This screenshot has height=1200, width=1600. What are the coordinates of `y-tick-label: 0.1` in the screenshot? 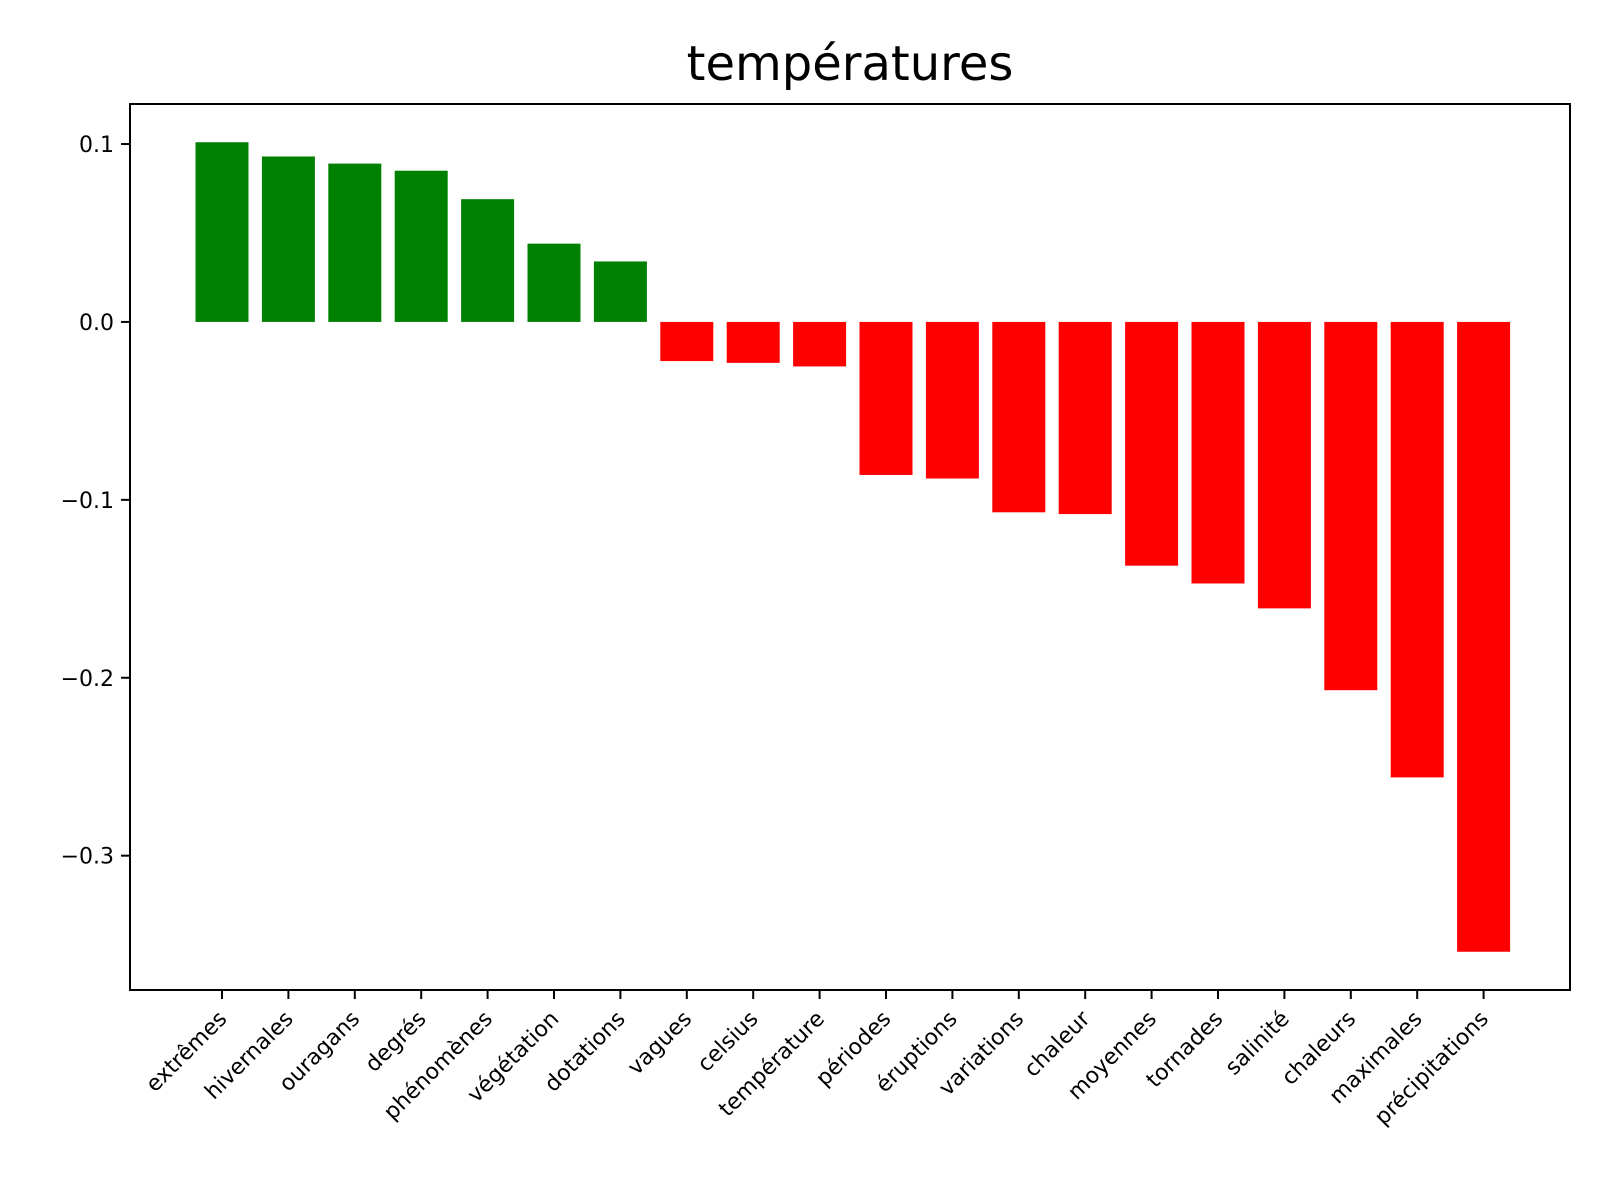 It's located at (96, 145).